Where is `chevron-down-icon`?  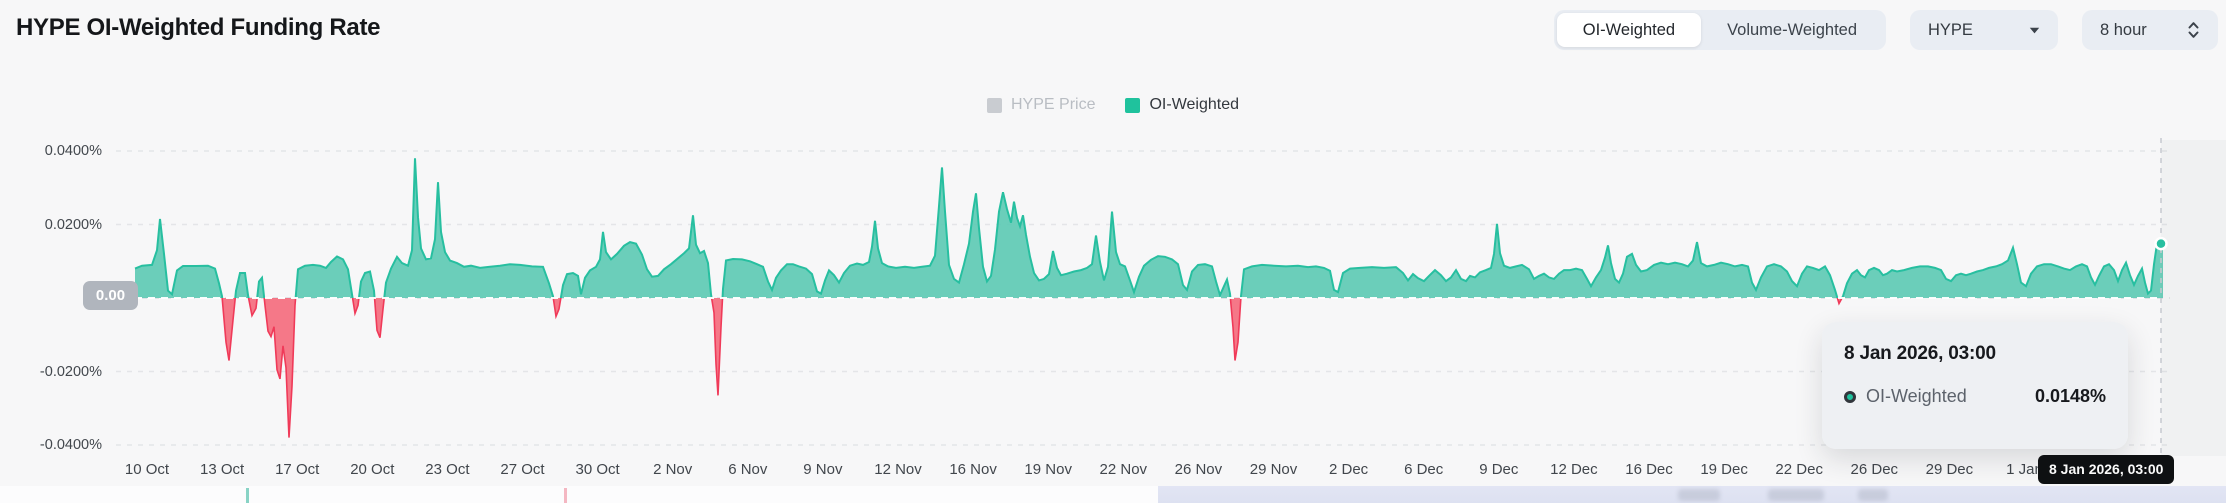
chevron-down-icon is located at coordinates (2034, 30).